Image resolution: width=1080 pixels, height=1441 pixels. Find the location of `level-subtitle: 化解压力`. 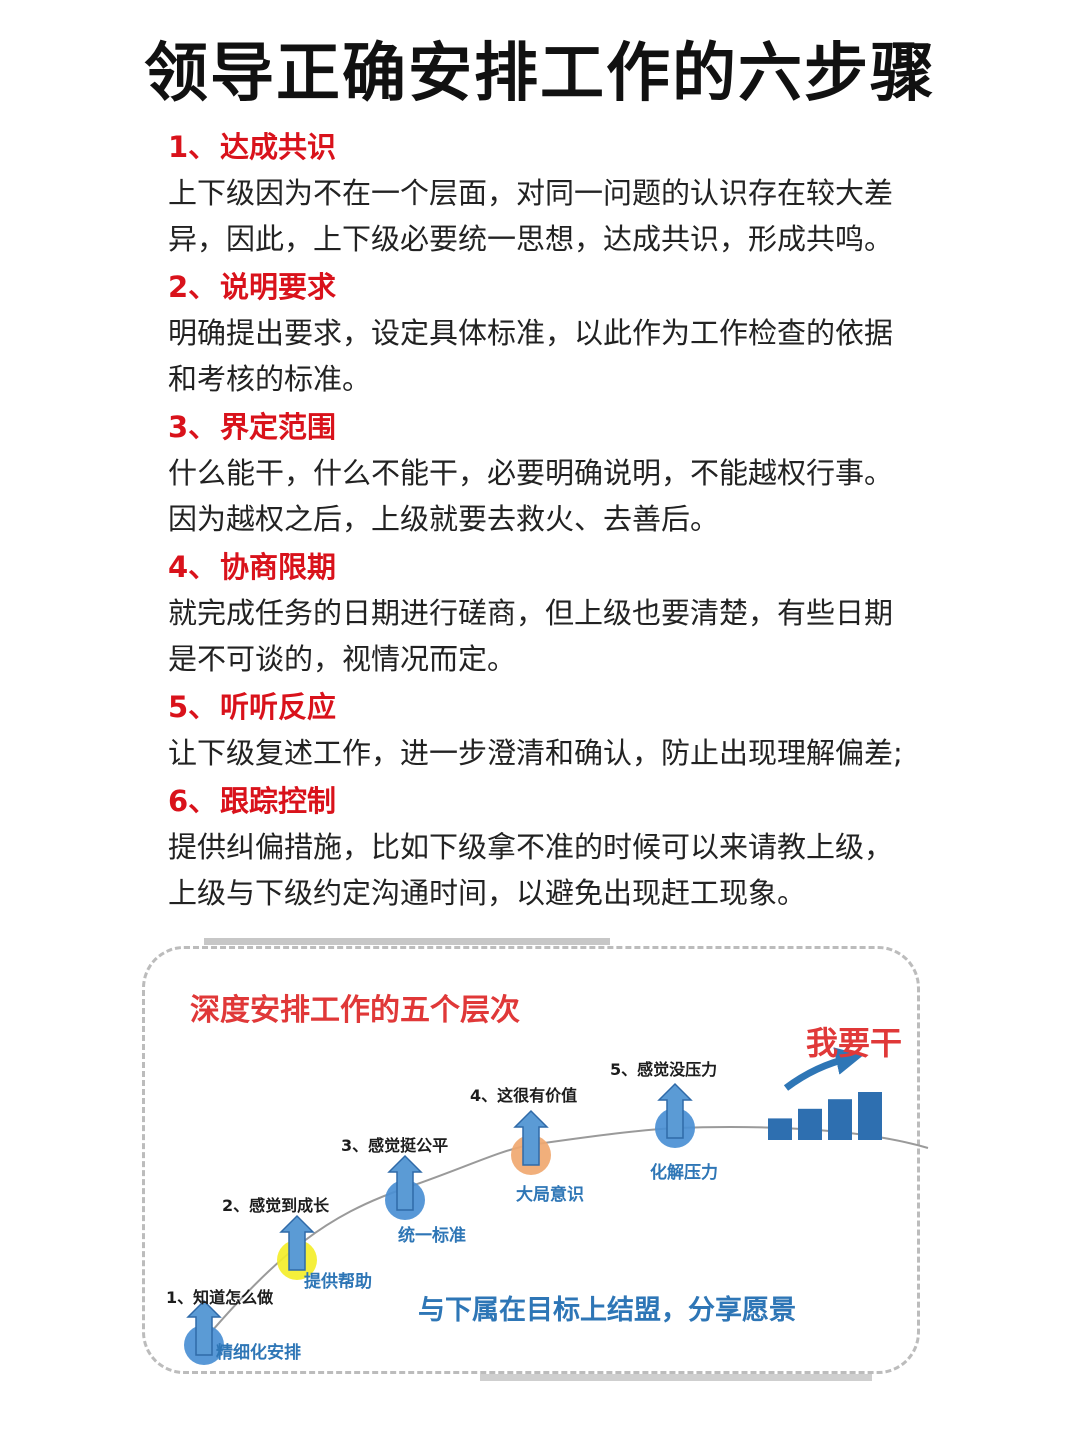

level-subtitle: 化解压力 is located at coordinates (684, 1173).